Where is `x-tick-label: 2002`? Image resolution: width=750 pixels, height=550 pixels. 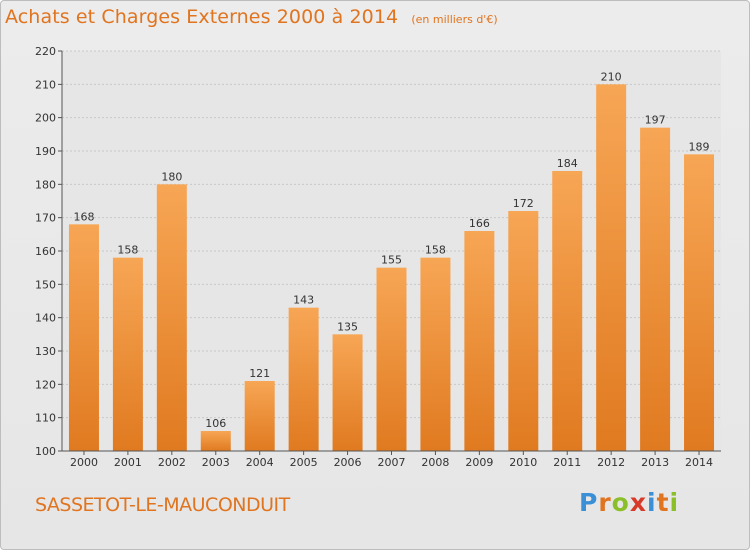
x-tick-label: 2002 is located at coordinates (172, 462).